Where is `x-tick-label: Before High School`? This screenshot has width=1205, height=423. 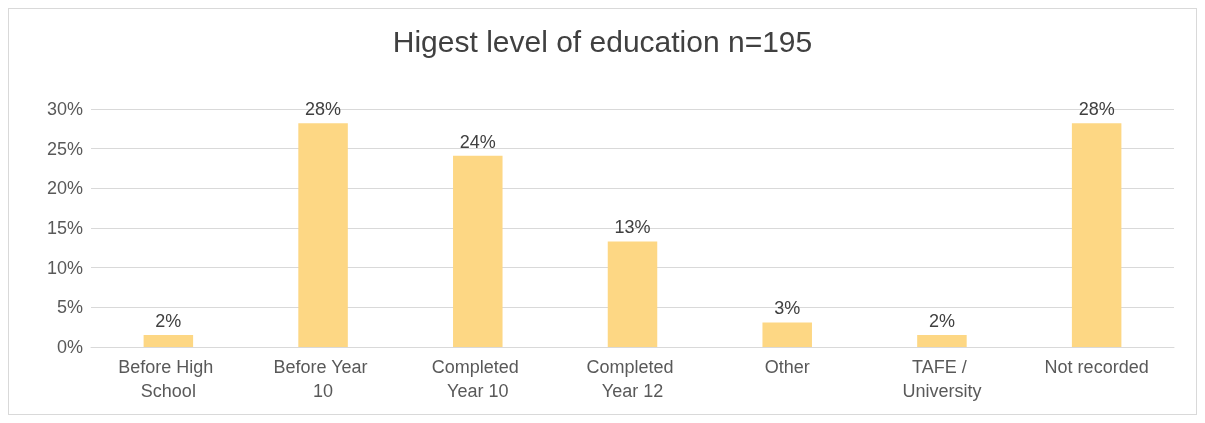
x-tick-label: Before High School is located at coordinates (168, 379).